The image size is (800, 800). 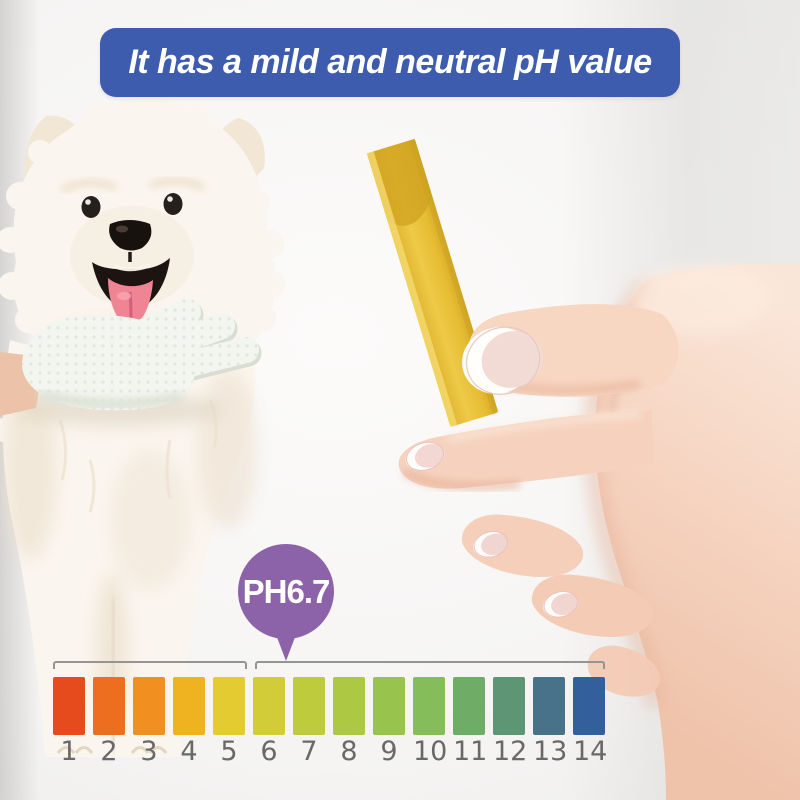 I want to click on dog-eye-right-glint, so click(x=170, y=199).